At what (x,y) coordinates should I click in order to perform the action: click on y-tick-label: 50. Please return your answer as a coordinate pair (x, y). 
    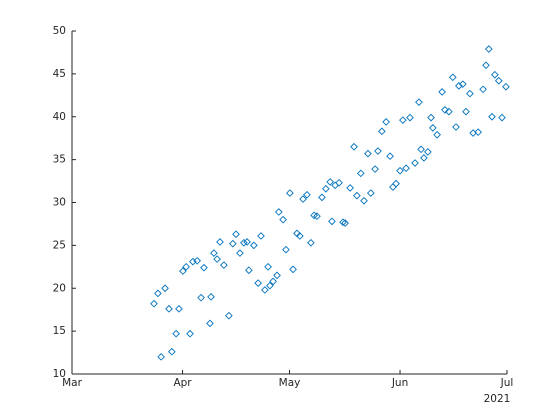
    Looking at the image, I should click on (59, 31).